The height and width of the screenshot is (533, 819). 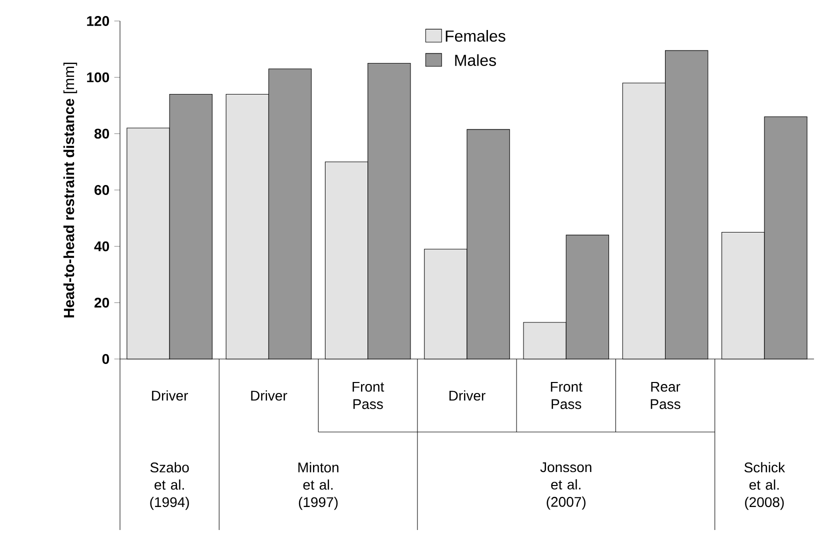 What do you see at coordinates (475, 60) in the screenshot?
I see `legend-label: Males` at bounding box center [475, 60].